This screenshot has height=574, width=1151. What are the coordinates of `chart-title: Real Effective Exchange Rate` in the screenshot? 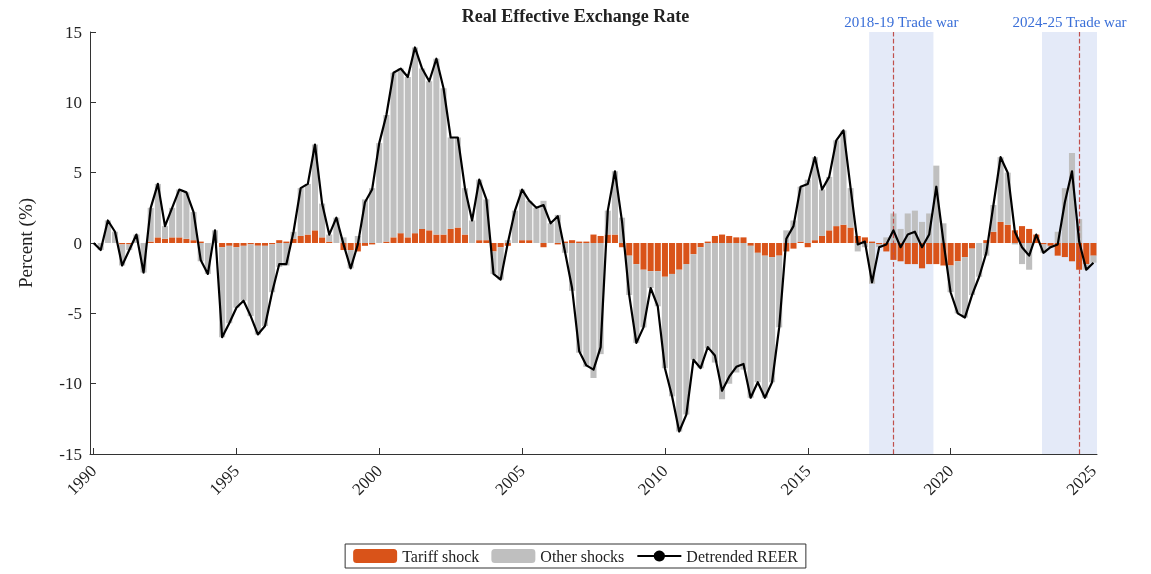 It's located at (575, 16).